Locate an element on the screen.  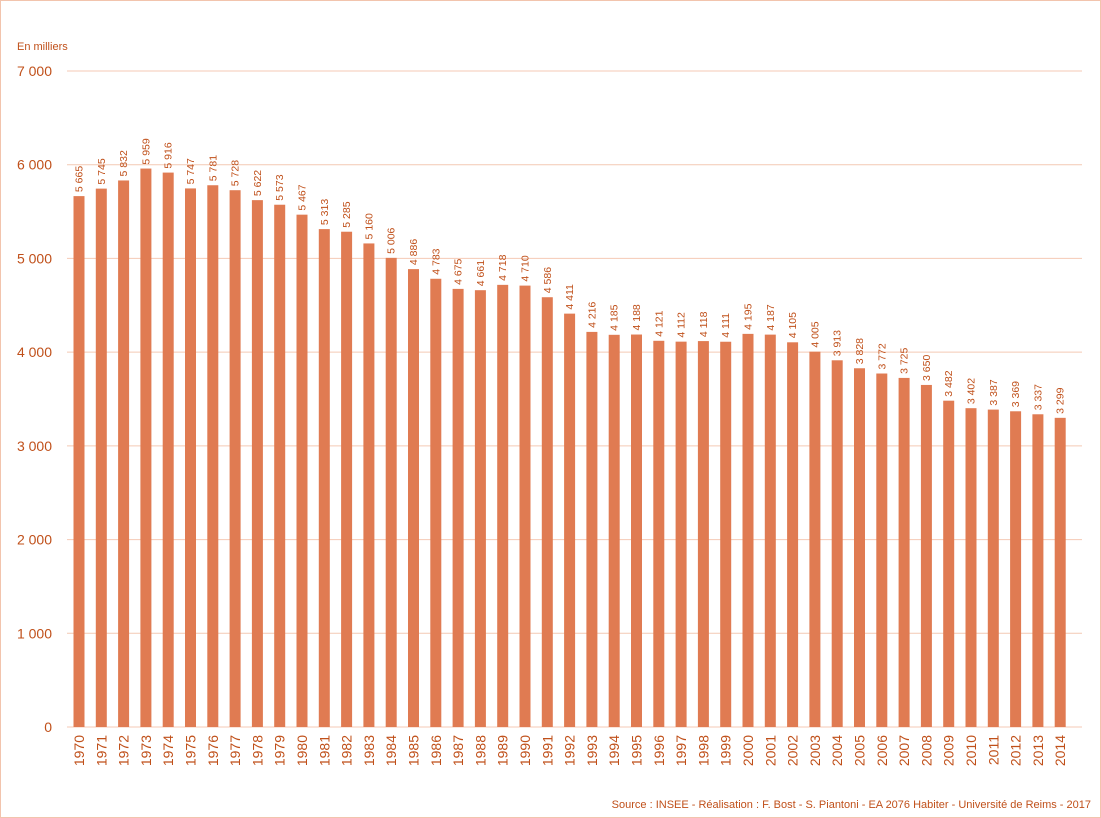
data-label: 5 959 is located at coordinates (146, 151).